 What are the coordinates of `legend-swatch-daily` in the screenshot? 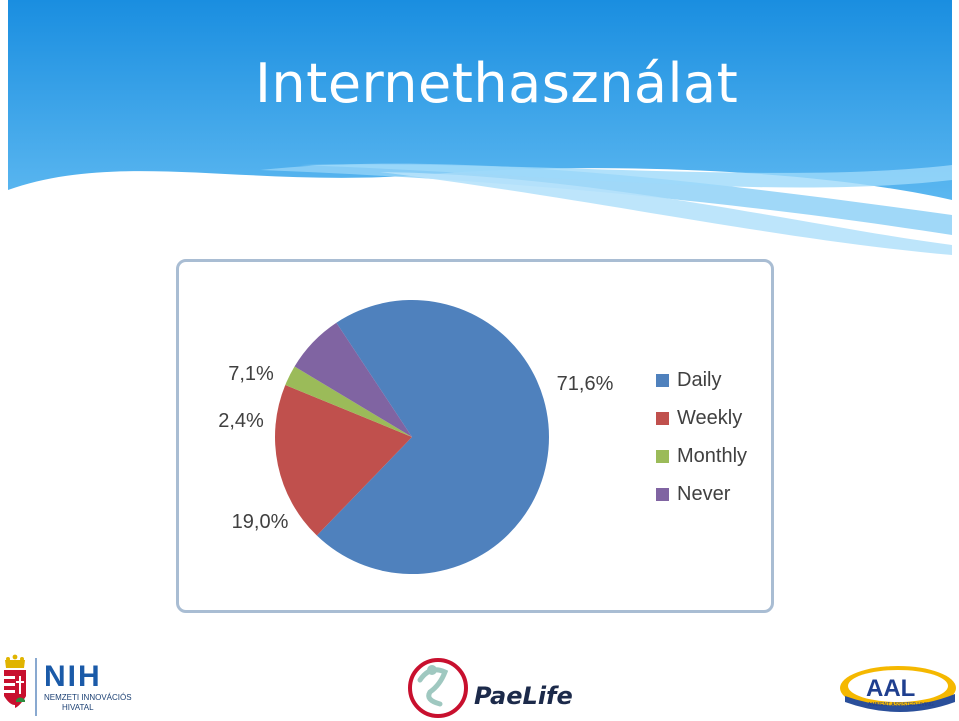 It's located at (662, 380).